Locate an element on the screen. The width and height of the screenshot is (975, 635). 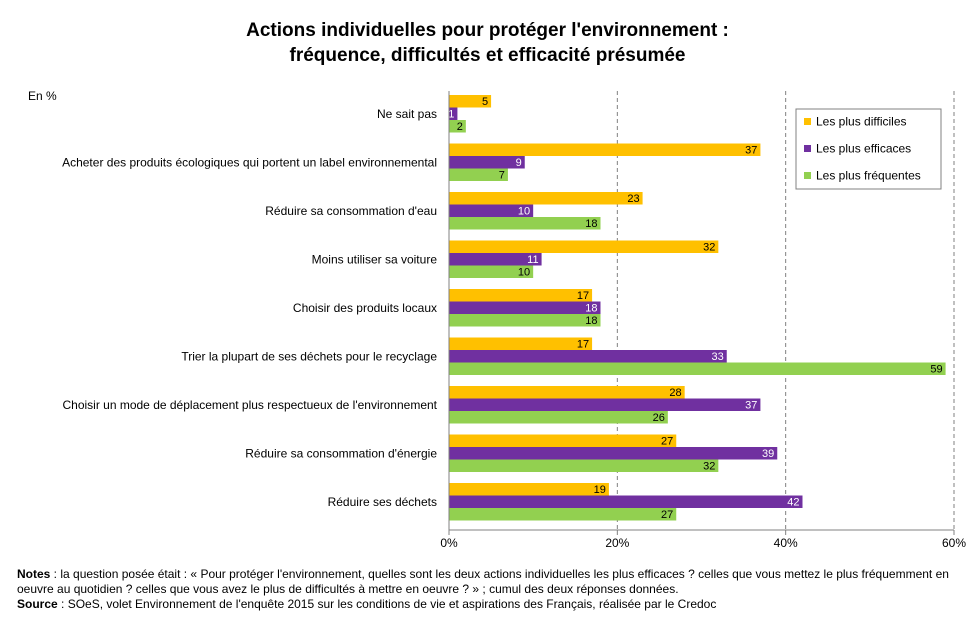
data-label: 26 is located at coordinates (659, 418).